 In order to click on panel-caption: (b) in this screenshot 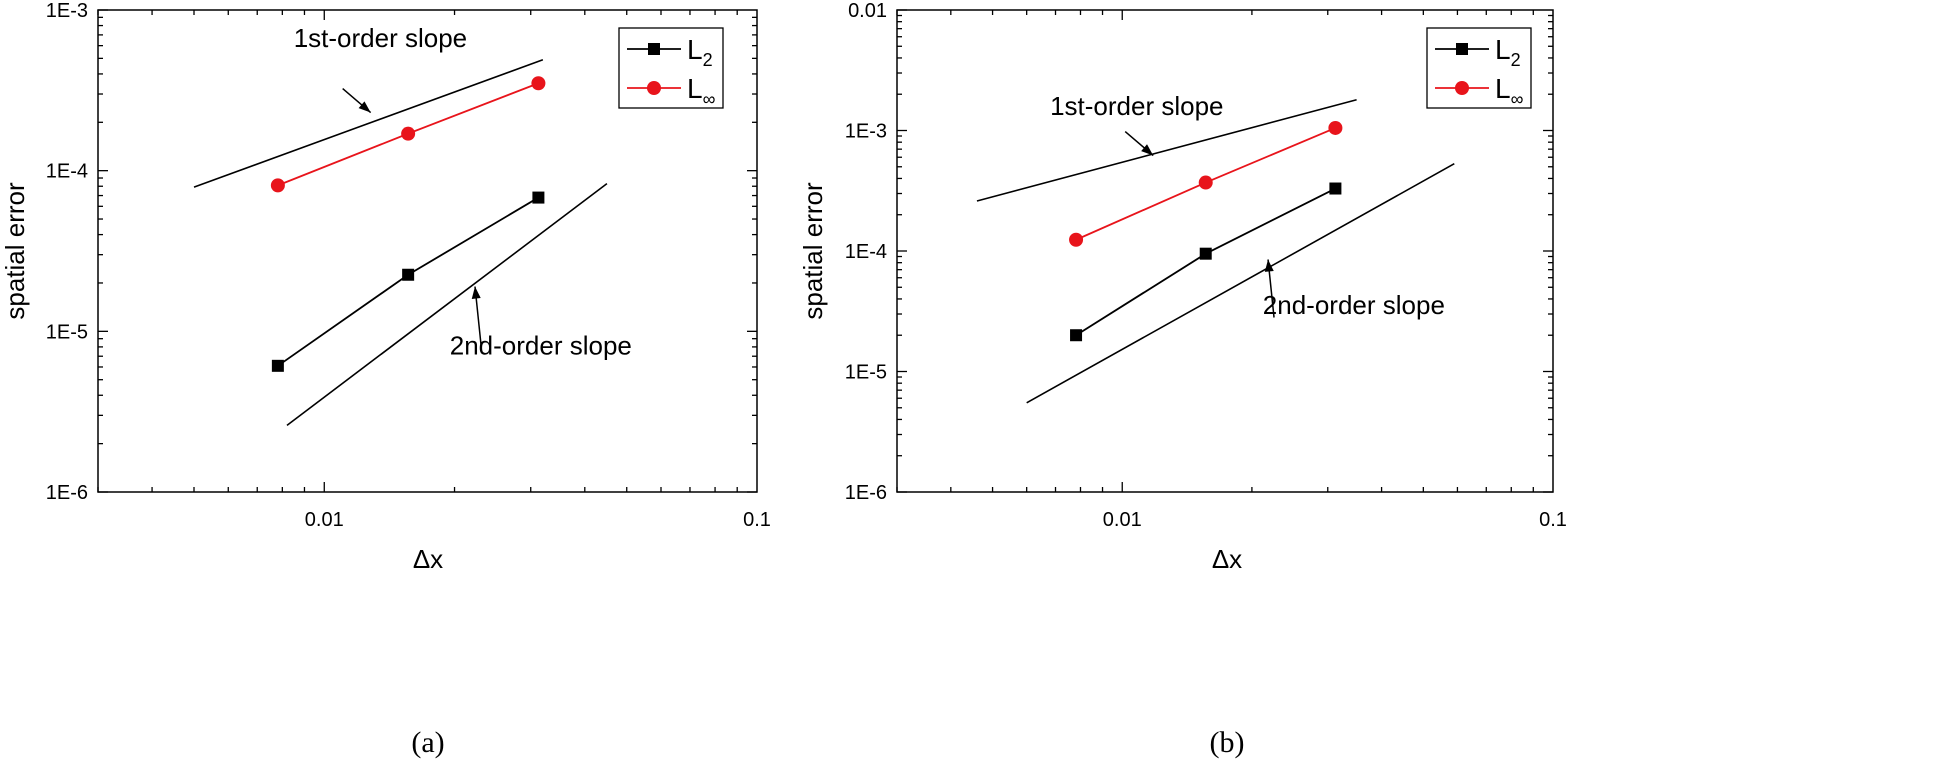, I will do `click(1227, 742)`.